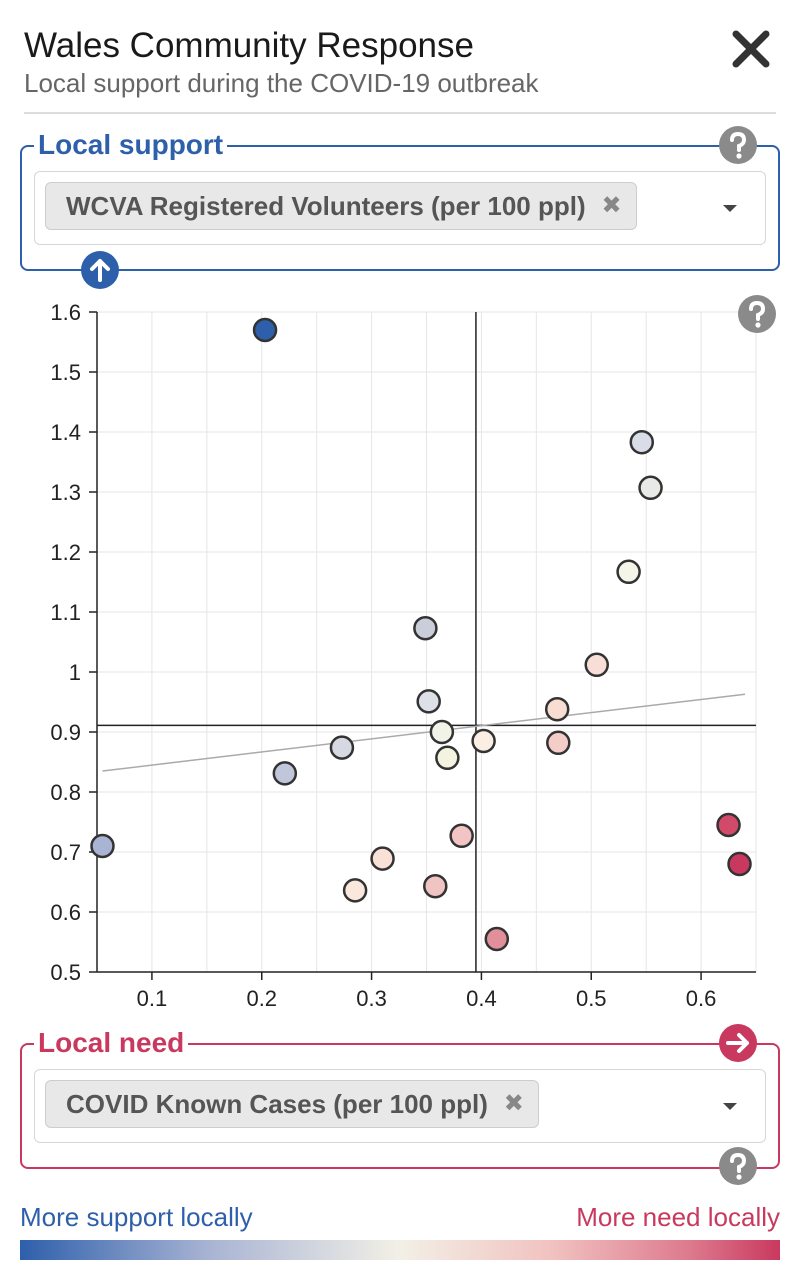 This screenshot has width=798, height=1280. I want to click on need-help-icon, so click(738, 1166).